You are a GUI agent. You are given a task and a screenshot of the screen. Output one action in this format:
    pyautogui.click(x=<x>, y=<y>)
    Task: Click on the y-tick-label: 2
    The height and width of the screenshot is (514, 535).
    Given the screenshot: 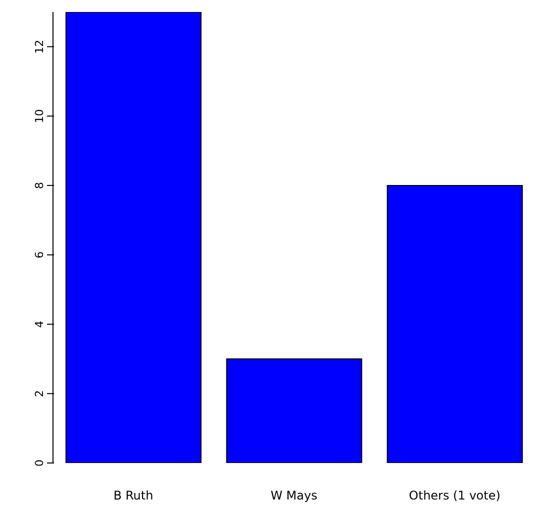 What is the action you would take?
    pyautogui.click(x=39, y=394)
    